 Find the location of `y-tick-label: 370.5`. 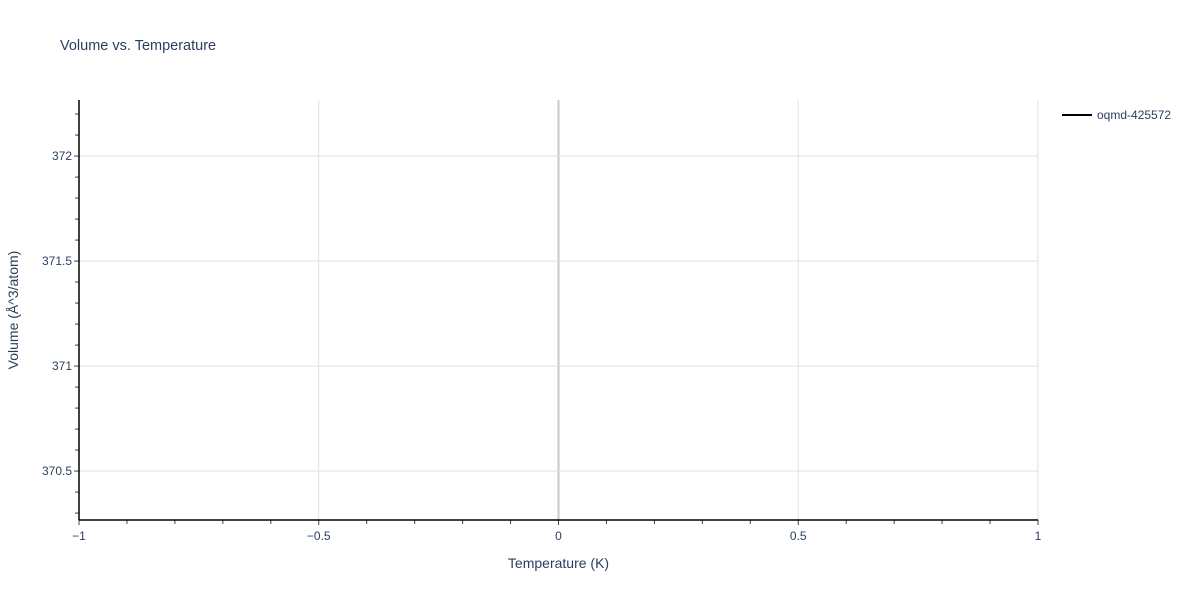

y-tick-label: 370.5 is located at coordinates (57, 471).